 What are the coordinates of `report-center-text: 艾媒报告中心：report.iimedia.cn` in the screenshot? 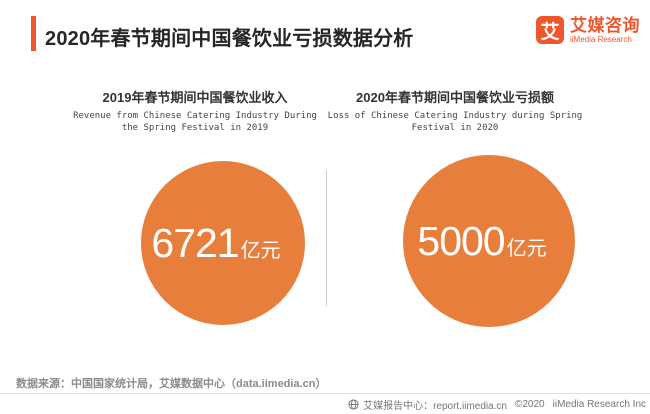 It's located at (435, 406).